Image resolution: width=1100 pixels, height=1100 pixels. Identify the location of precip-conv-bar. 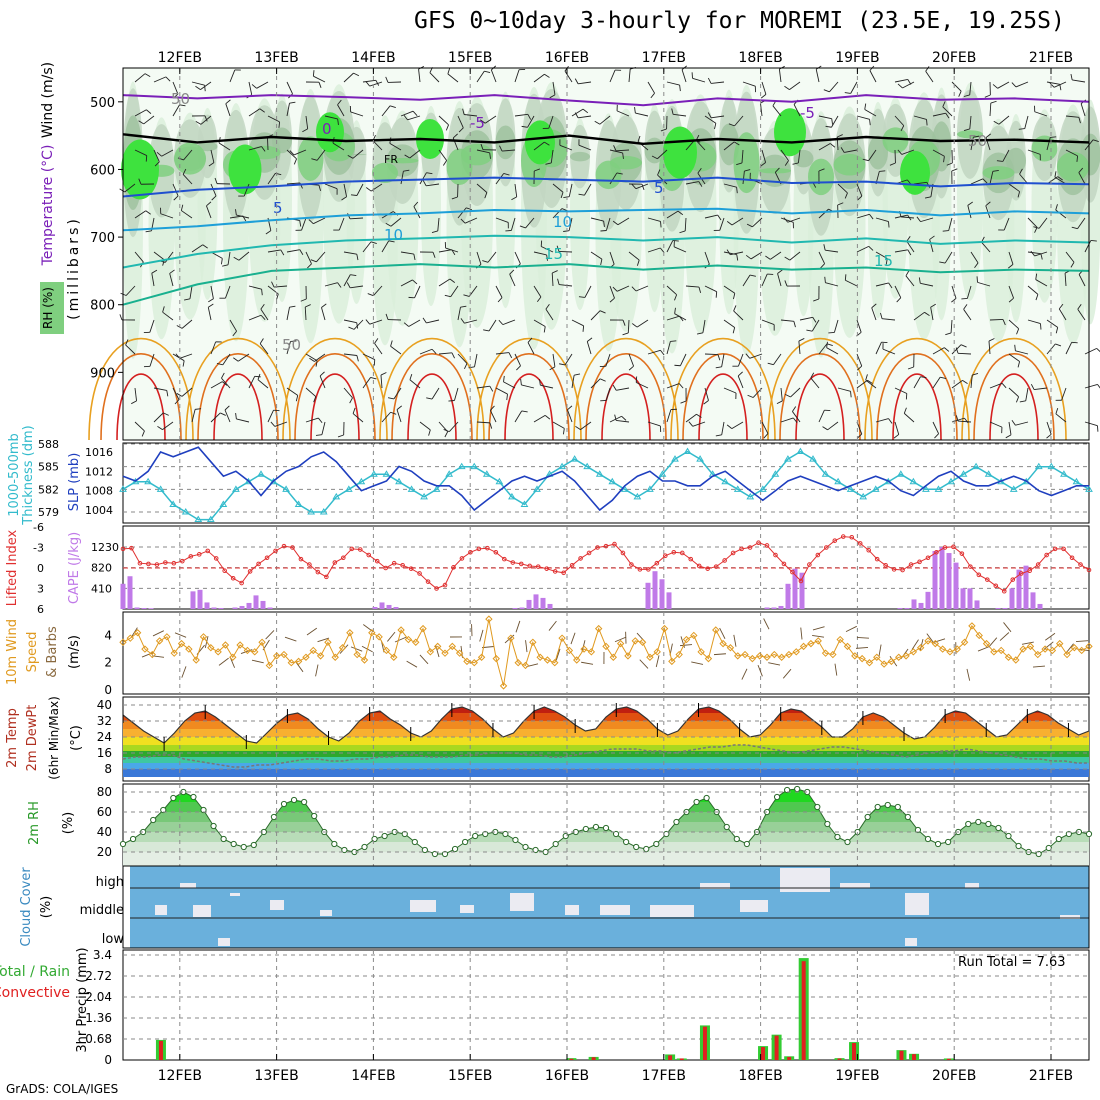
(593, 1058).